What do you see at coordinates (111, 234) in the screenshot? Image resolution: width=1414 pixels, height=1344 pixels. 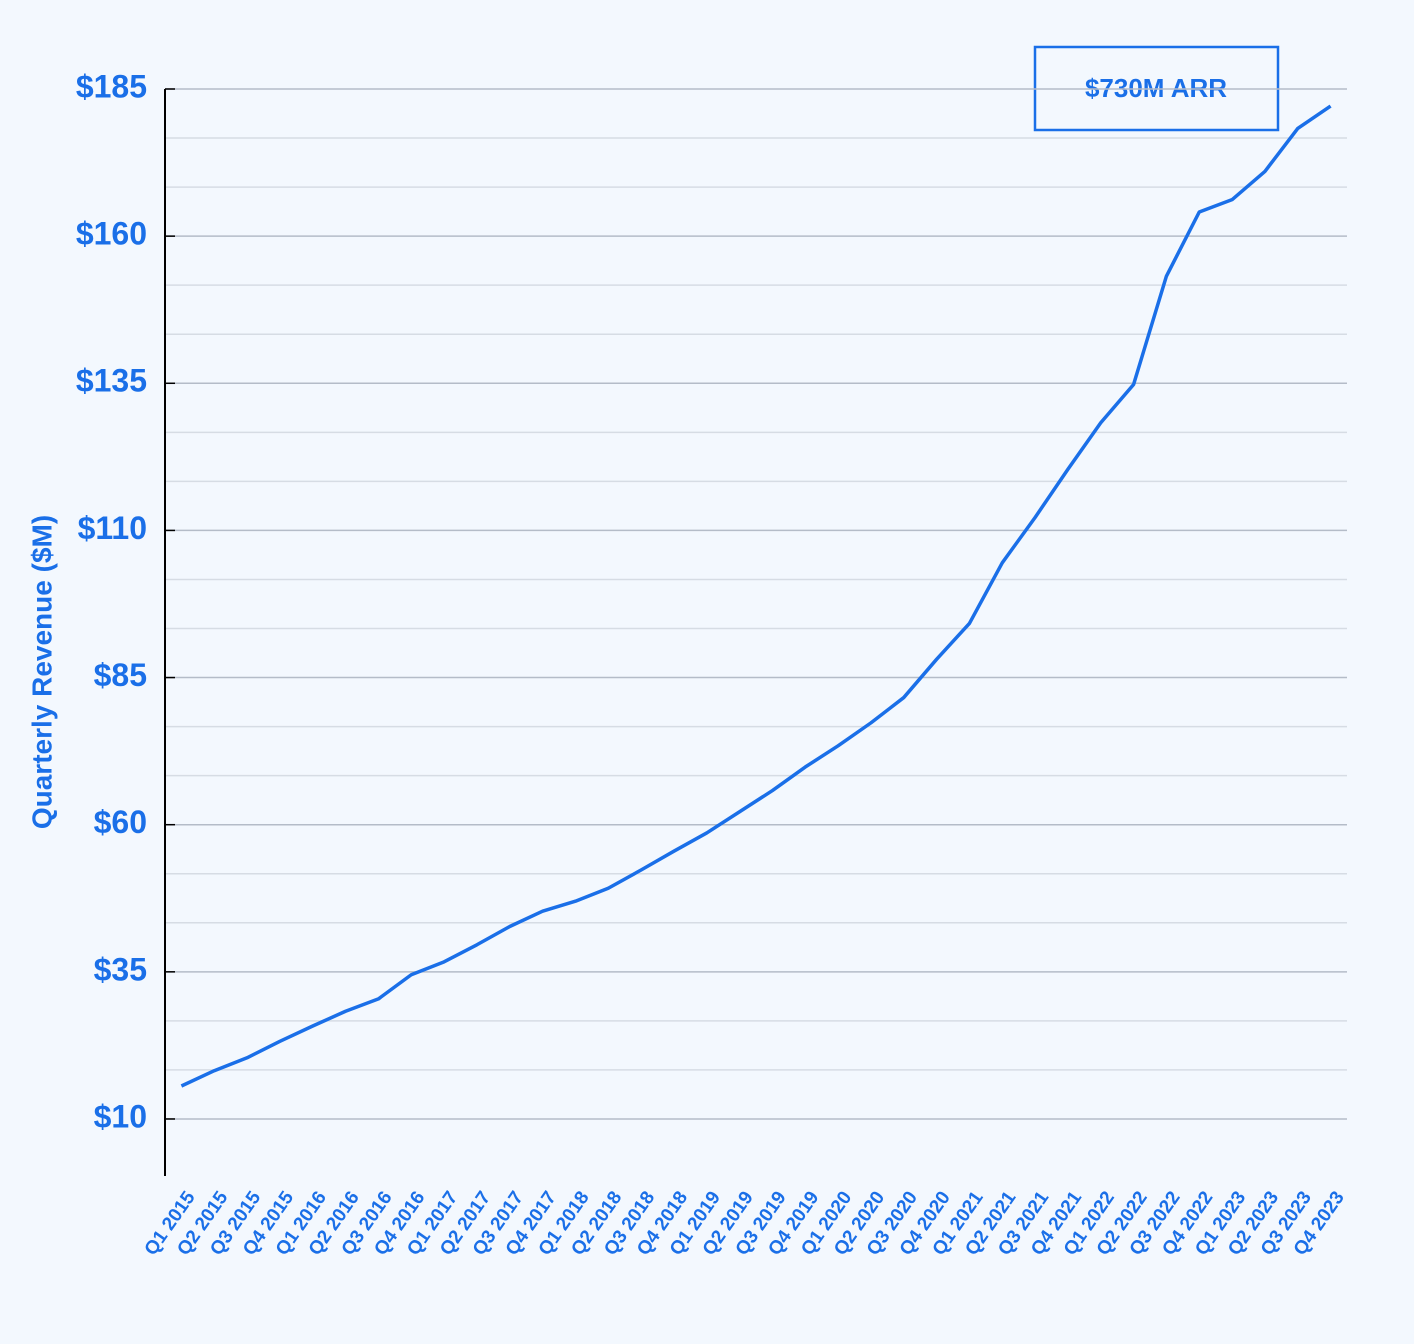 I see `y-tick-label: $160` at bounding box center [111, 234].